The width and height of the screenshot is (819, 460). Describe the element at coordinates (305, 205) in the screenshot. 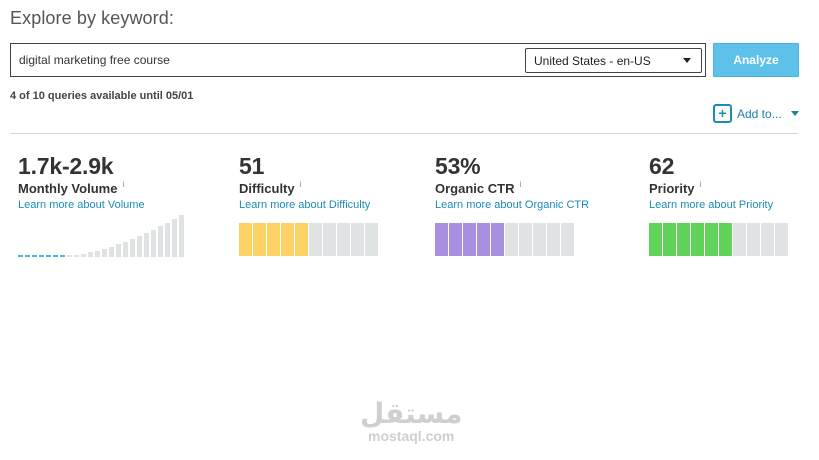

I see `difficulty-learn-more-link: Learn more about Difficulty` at that location.